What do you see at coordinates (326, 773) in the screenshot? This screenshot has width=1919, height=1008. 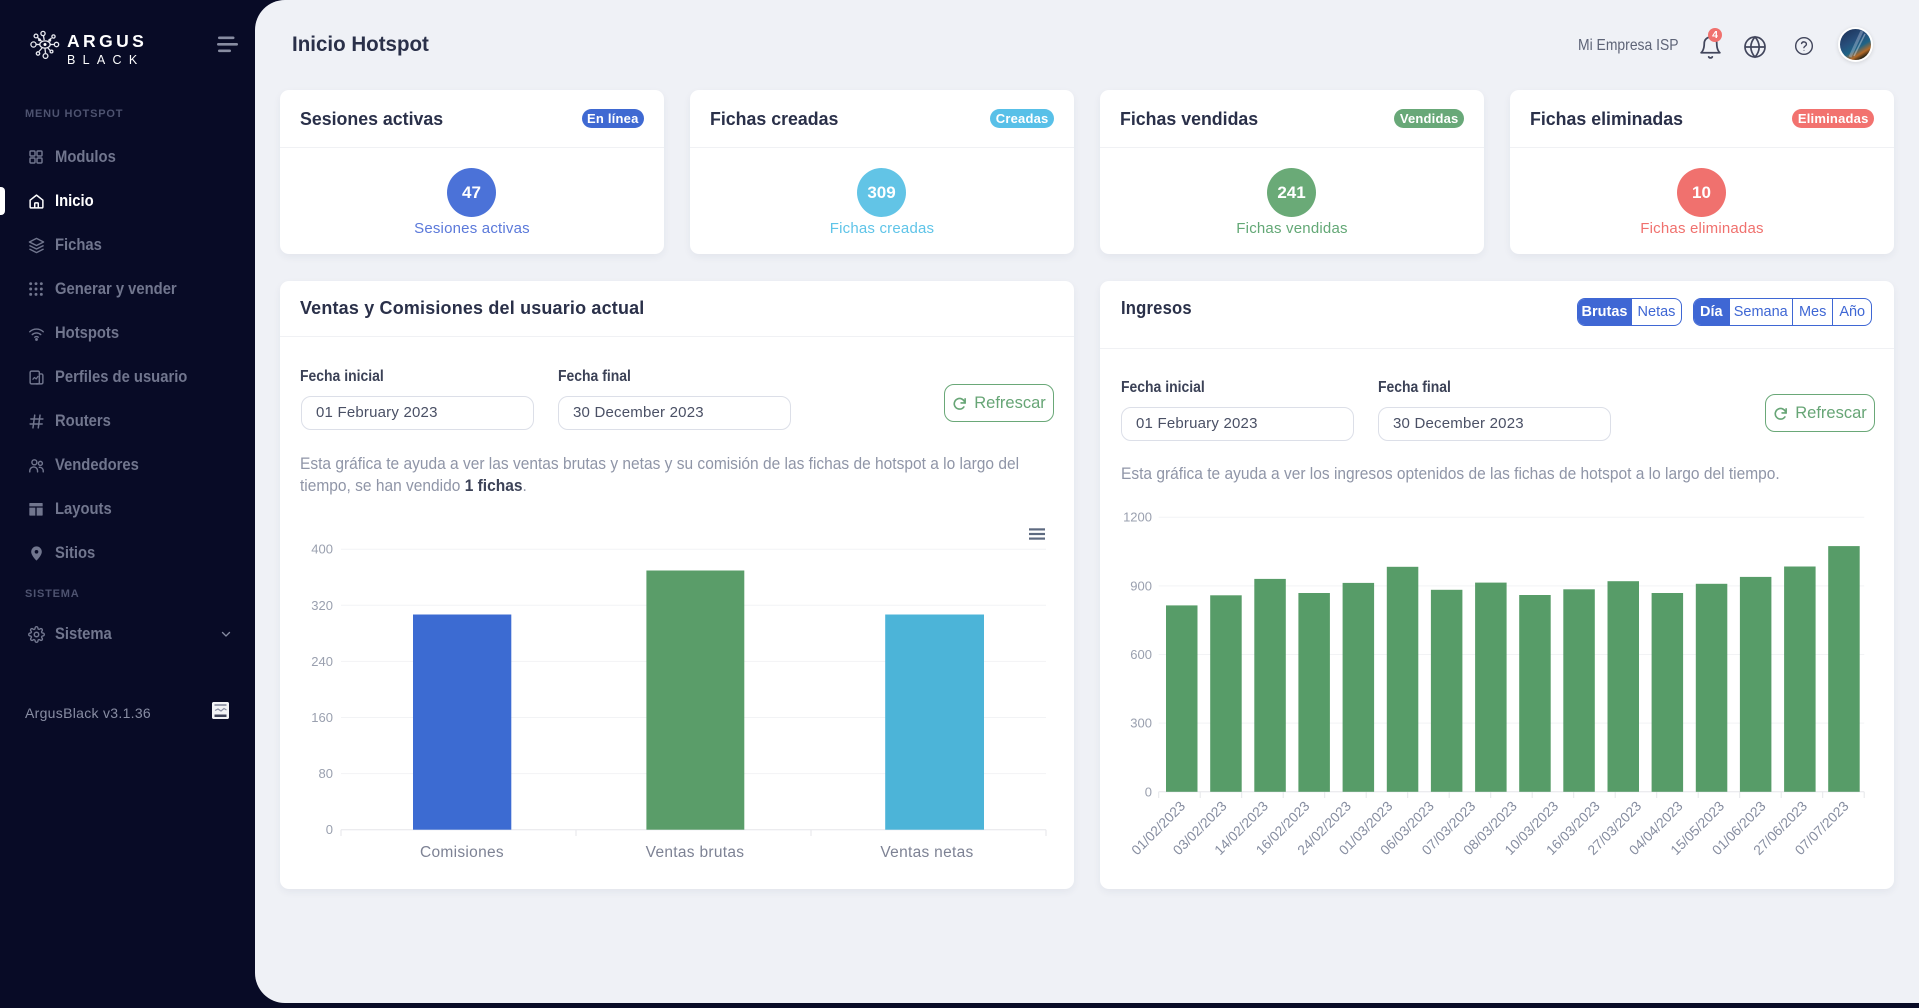 I see `svg-text: 80` at bounding box center [326, 773].